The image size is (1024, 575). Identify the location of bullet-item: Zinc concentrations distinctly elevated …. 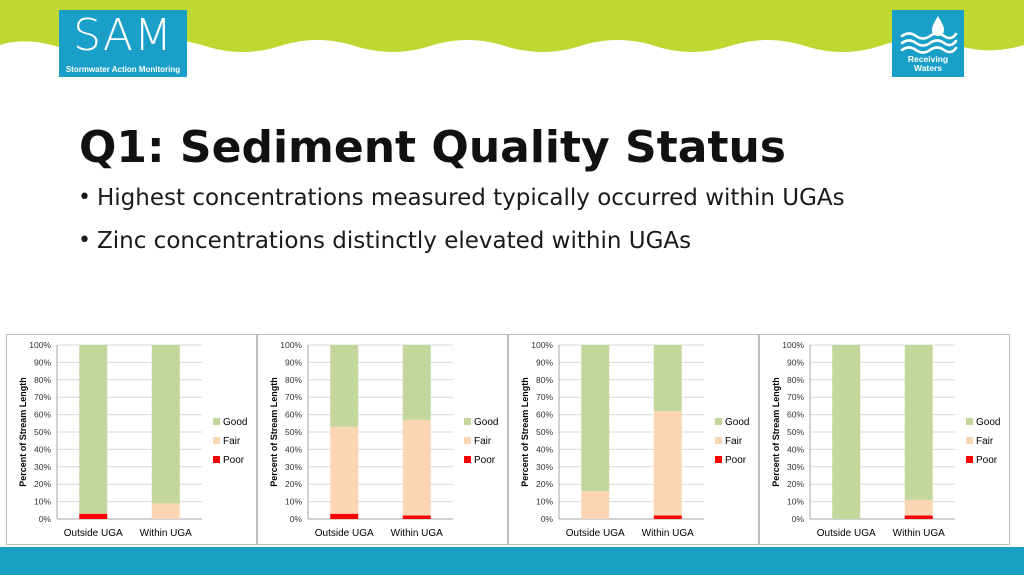
(461, 245).